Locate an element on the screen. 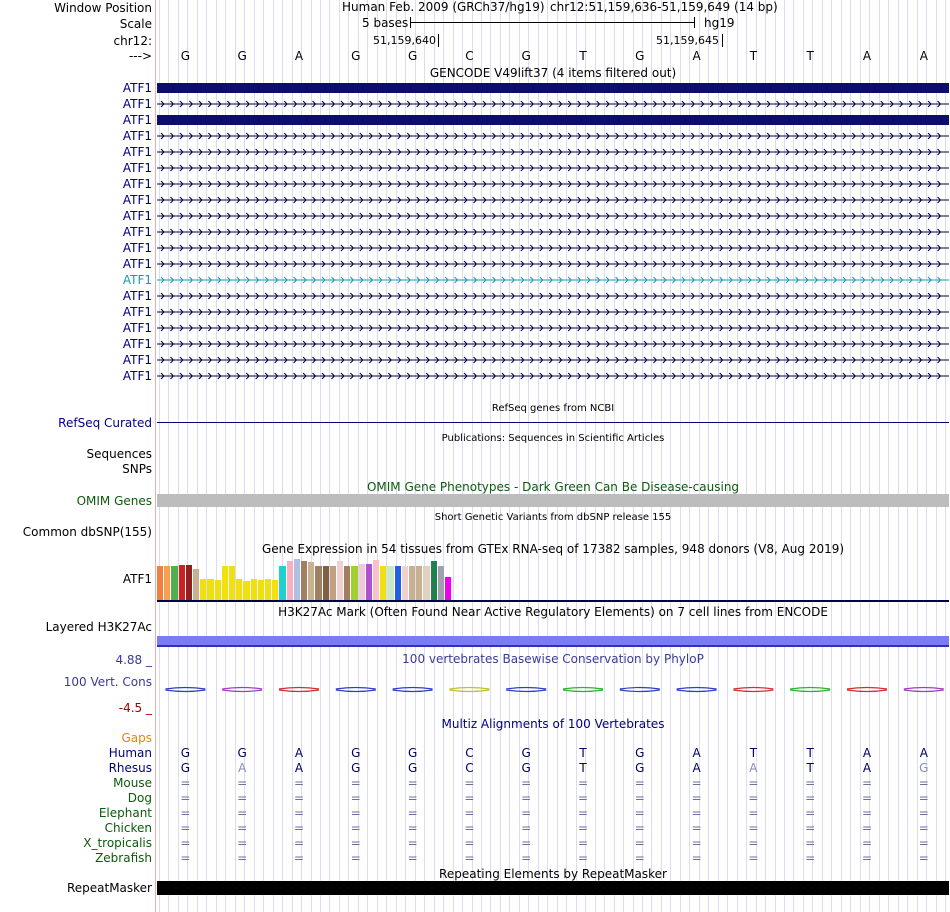 This screenshot has width=950, height=912. pubs-sequences-label: Sequences is located at coordinates (119, 454).